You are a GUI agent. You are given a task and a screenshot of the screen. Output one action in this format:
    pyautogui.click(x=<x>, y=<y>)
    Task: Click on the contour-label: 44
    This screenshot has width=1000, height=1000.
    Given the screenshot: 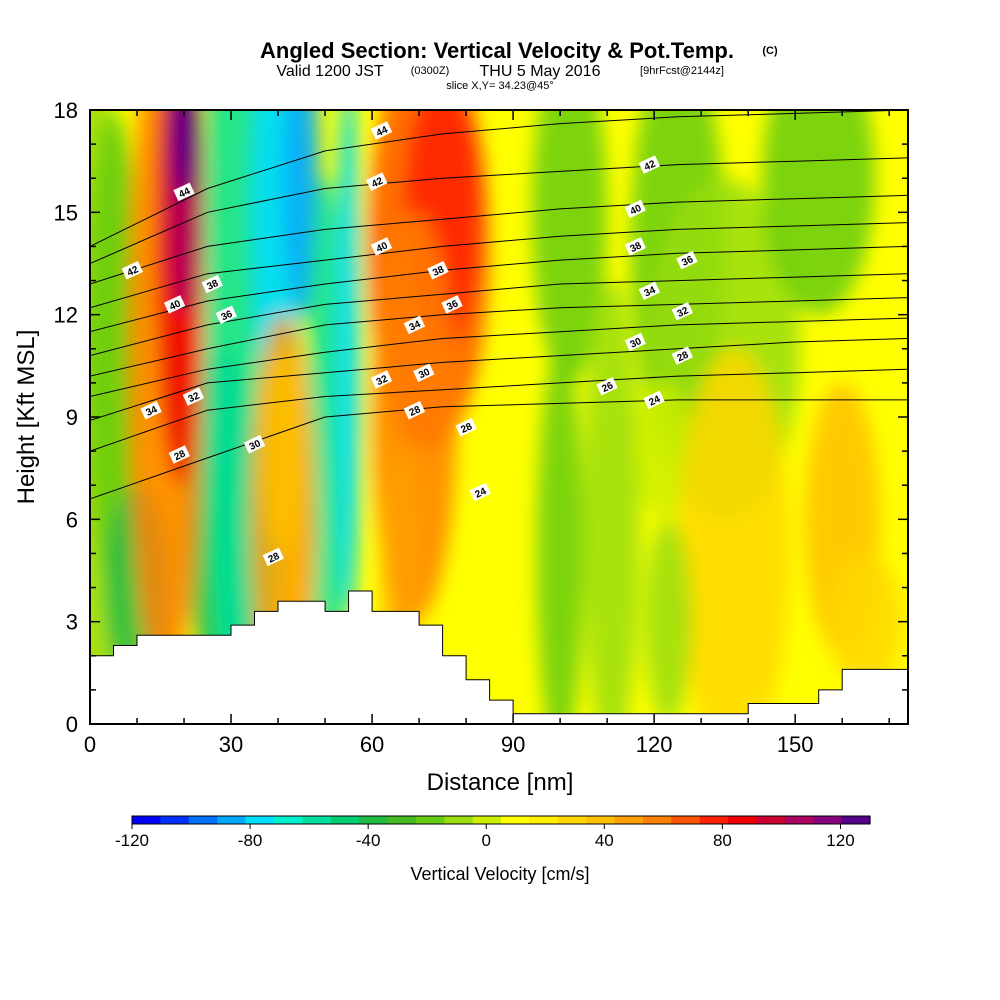 What is the action you would take?
    pyautogui.click(x=381, y=130)
    